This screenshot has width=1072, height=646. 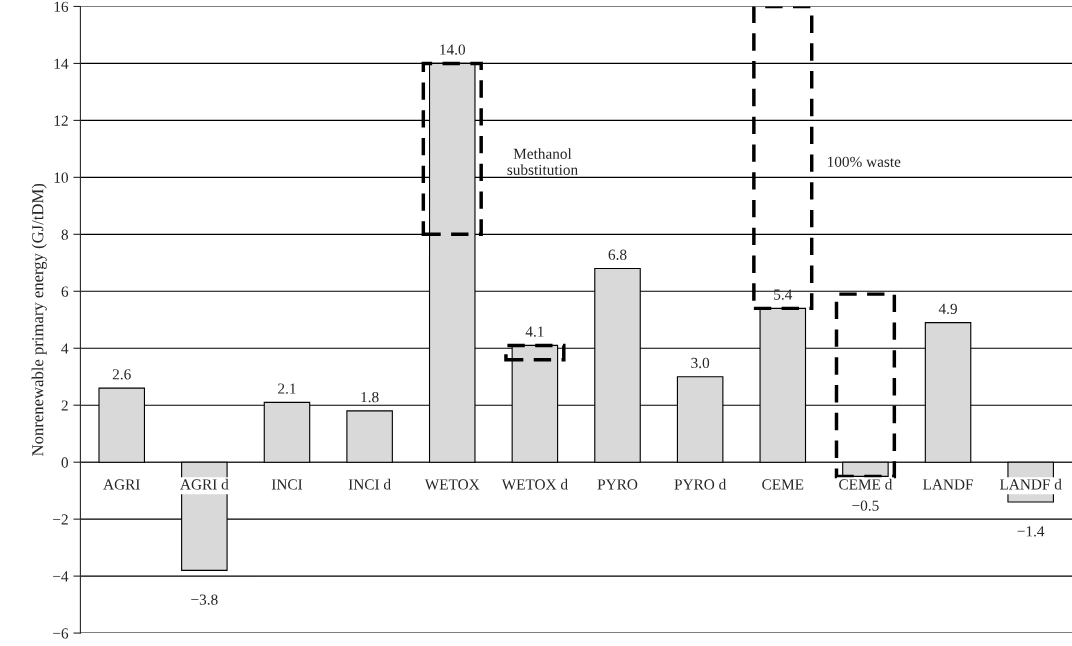 What do you see at coordinates (452, 484) in the screenshot?
I see `x-tick-label: WETOX` at bounding box center [452, 484].